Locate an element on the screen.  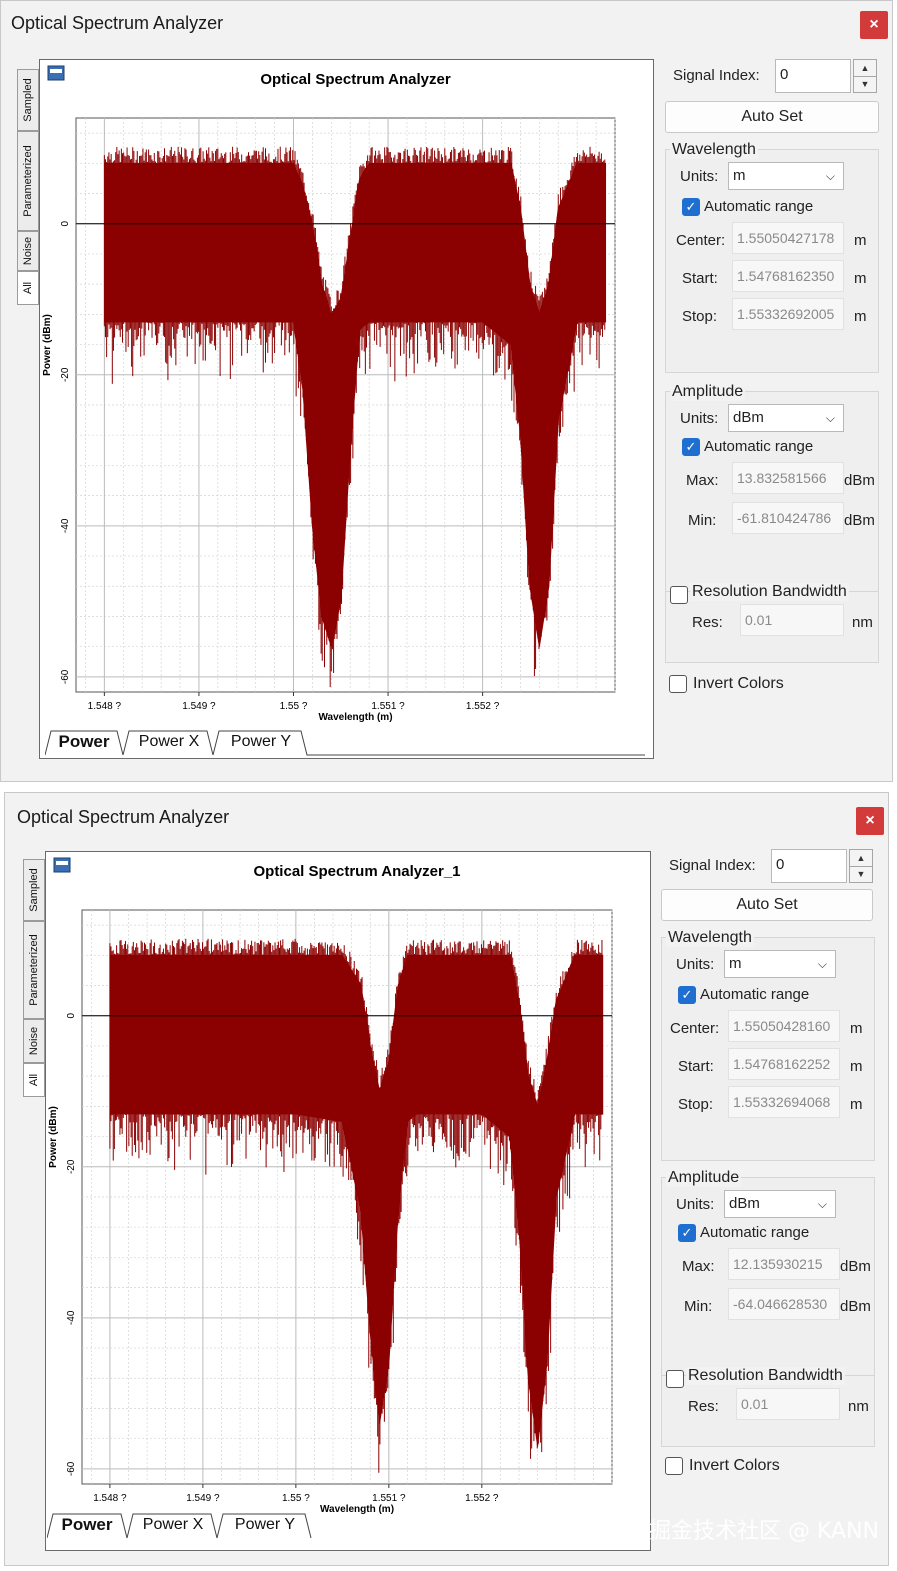
min-field: -64.046628530 is located at coordinates (784, 1304).